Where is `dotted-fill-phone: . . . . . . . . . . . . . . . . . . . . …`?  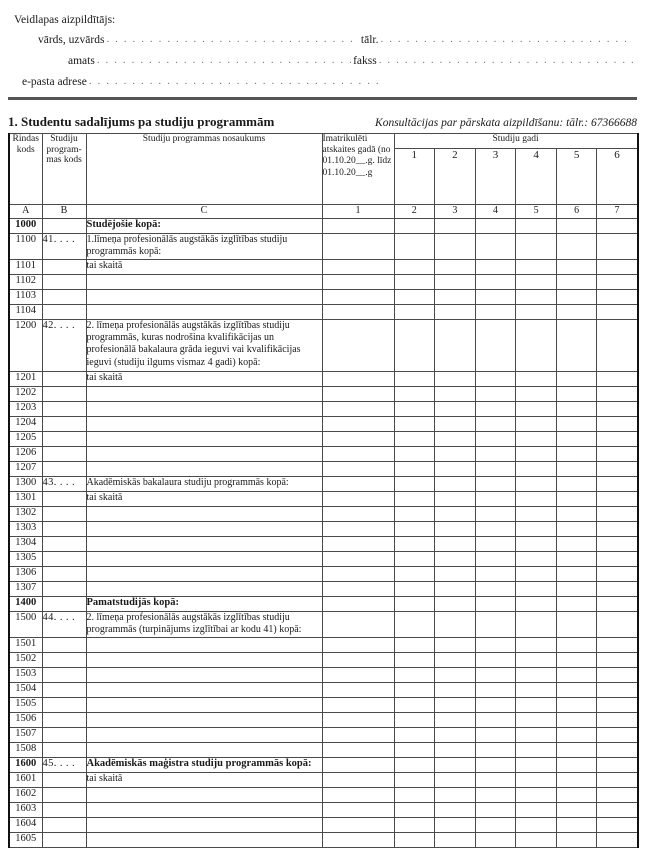
dotted-fill-phone: . . . . . . . . . . . . . . . . . . . . … is located at coordinates (506, 39).